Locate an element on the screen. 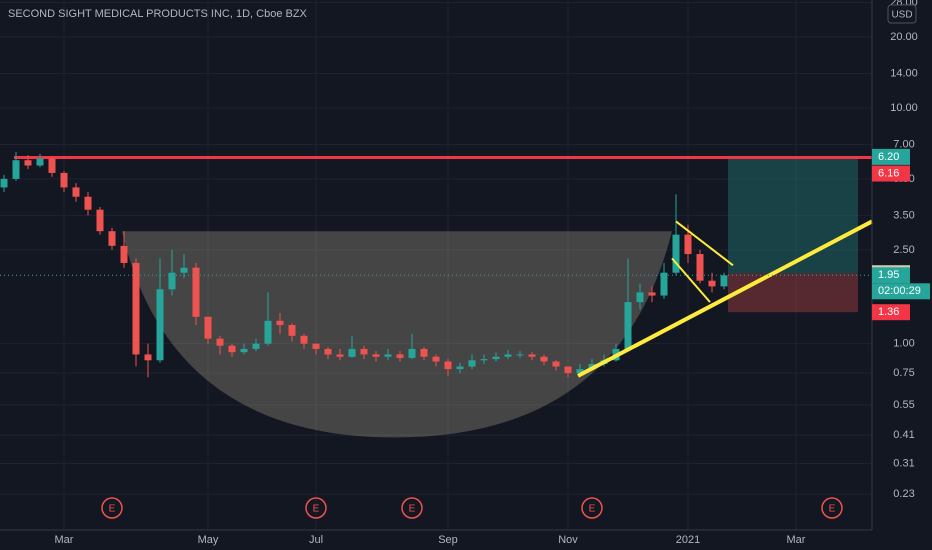  y-tick-label: 2.50 is located at coordinates (903, 250).